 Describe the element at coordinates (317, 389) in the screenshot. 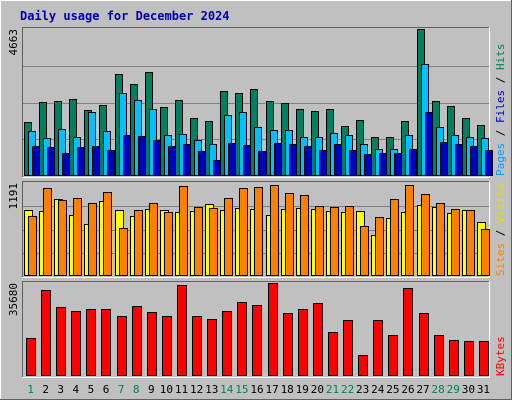

I see `day-label-20: 20` at that location.